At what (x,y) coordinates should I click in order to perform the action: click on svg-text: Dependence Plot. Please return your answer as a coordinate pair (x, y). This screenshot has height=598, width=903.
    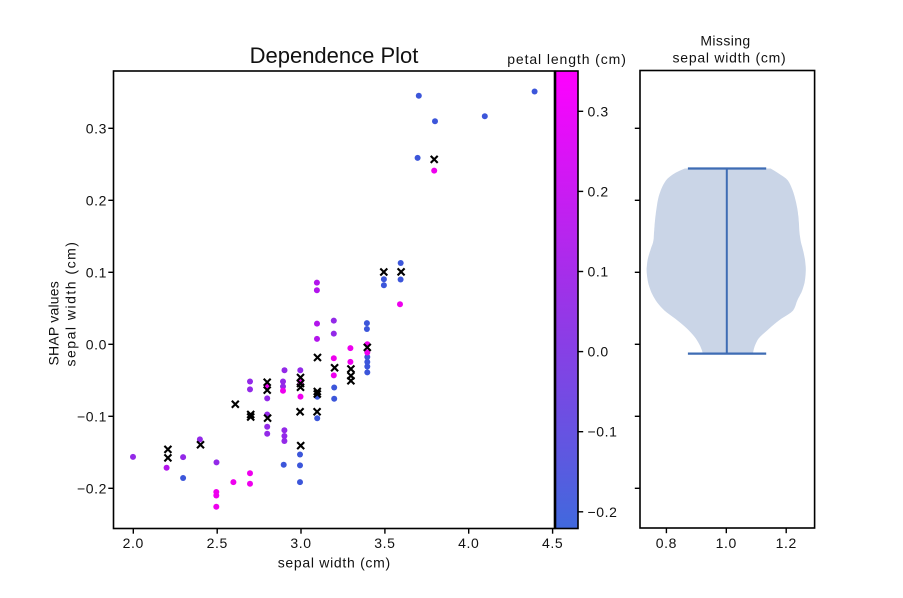
    Looking at the image, I should click on (334, 55).